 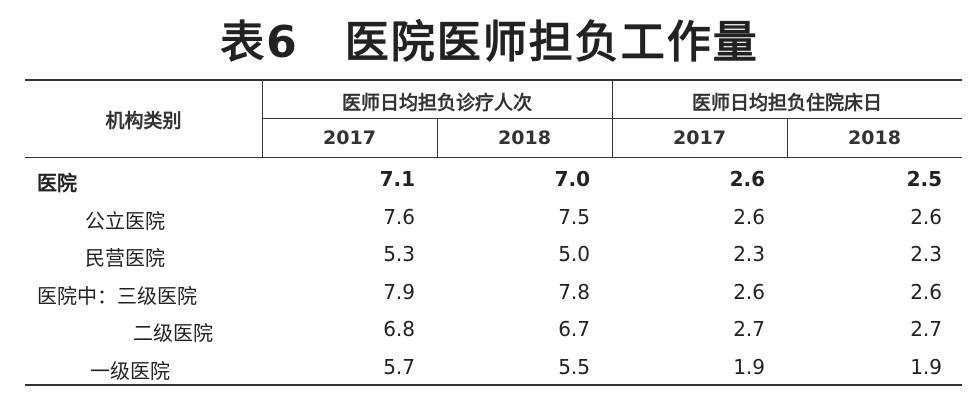 What do you see at coordinates (574, 254) in the screenshot?
I see `cell-value: 5.0` at bounding box center [574, 254].